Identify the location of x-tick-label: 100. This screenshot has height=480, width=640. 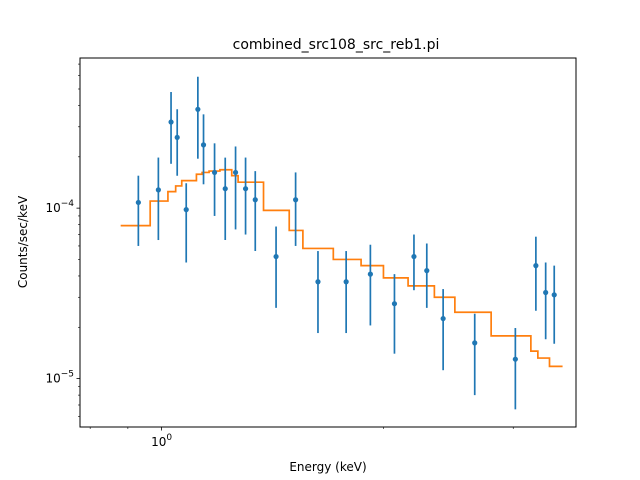
(161, 441).